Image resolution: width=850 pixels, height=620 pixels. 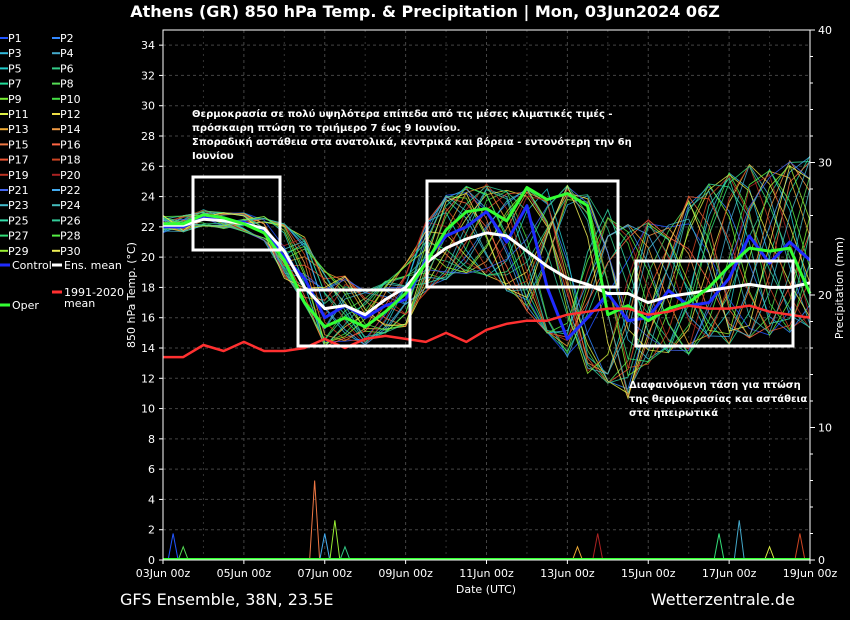 What do you see at coordinates (18, 129) in the screenshot?
I see `legend-label-p13: P13` at bounding box center [18, 129].